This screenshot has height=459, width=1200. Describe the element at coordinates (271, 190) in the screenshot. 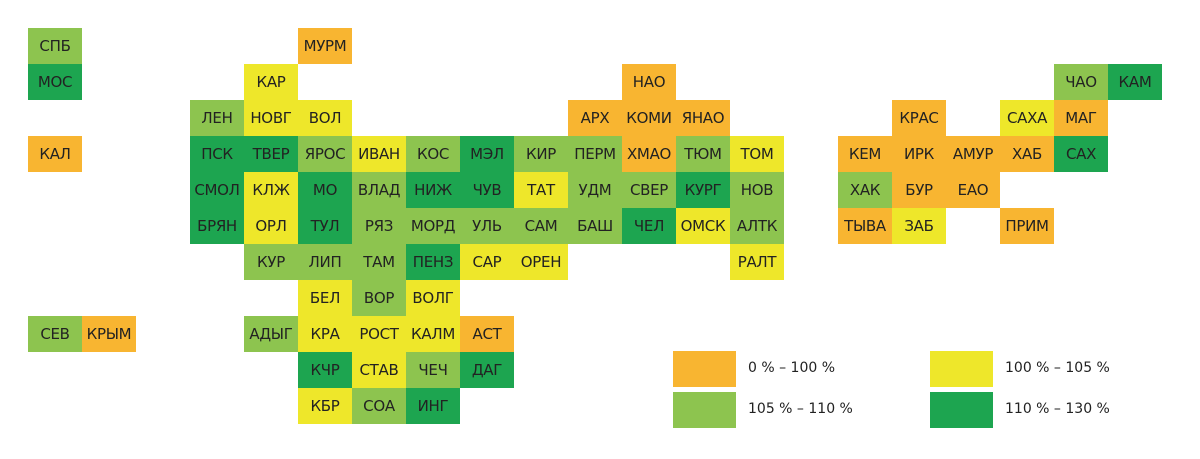

I see `region-tile: КЛЖ` at that location.